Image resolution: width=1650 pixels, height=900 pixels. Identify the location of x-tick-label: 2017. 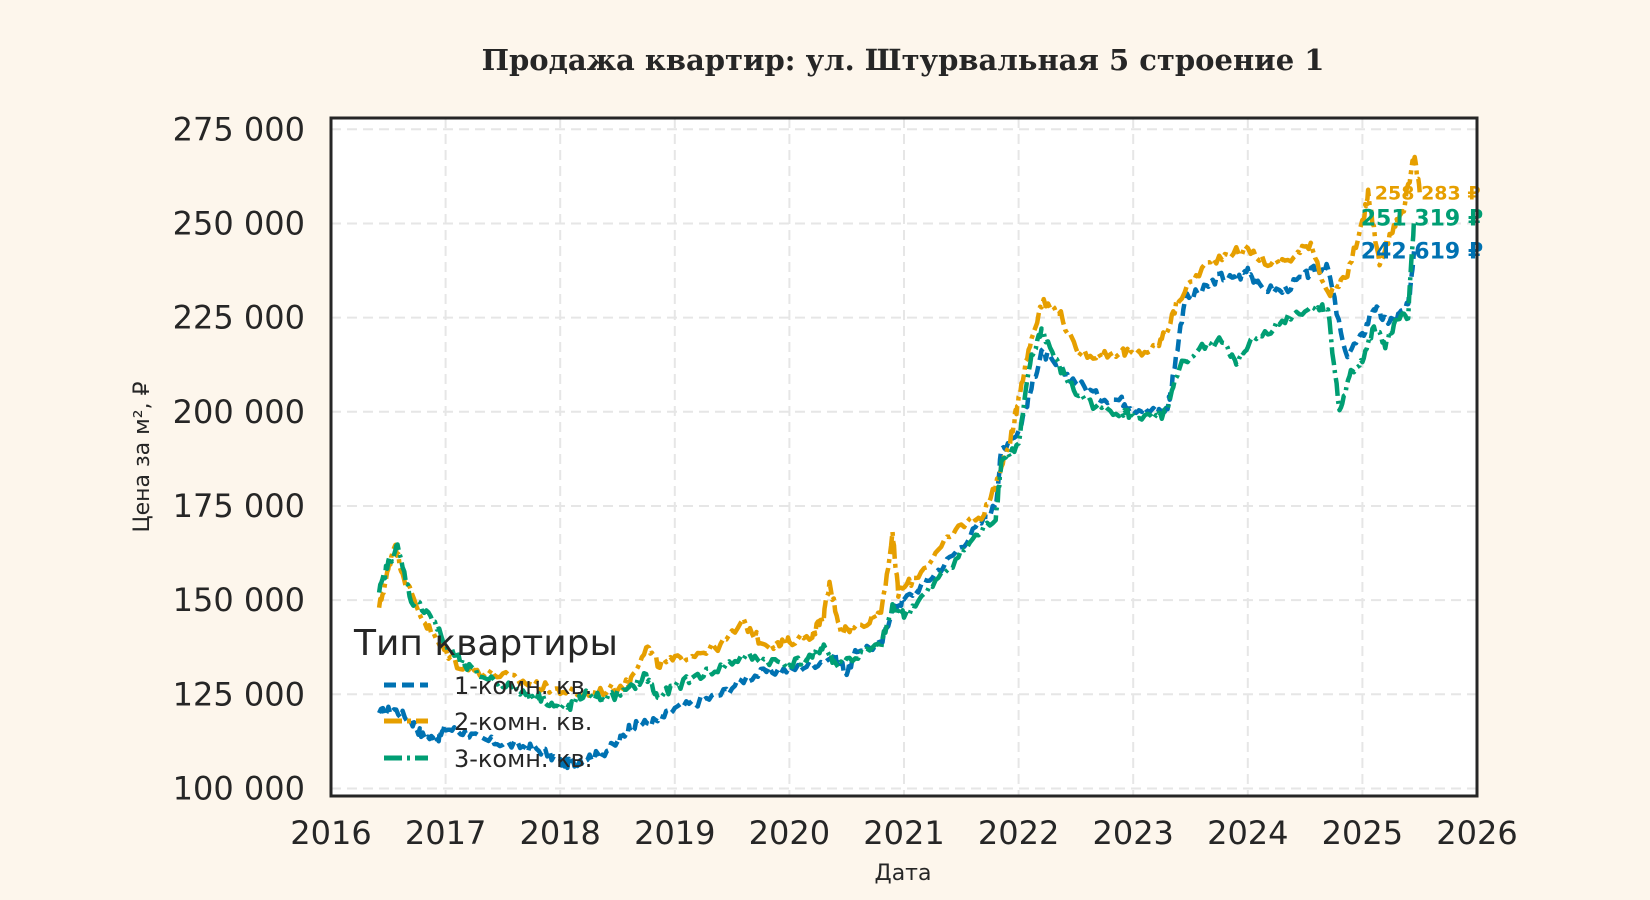
(445, 833).